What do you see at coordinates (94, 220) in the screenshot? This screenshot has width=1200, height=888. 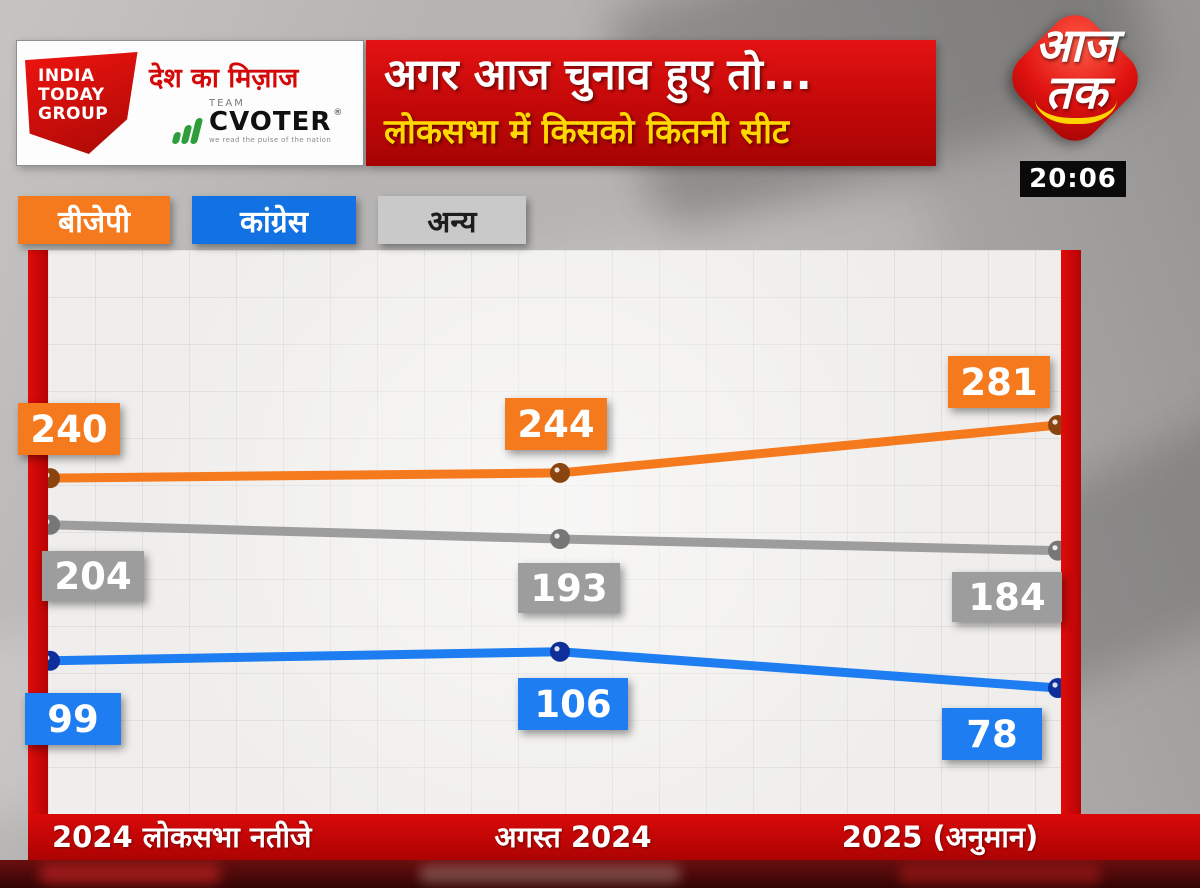 I see `legend-item-bjp: बीजेपी` at bounding box center [94, 220].